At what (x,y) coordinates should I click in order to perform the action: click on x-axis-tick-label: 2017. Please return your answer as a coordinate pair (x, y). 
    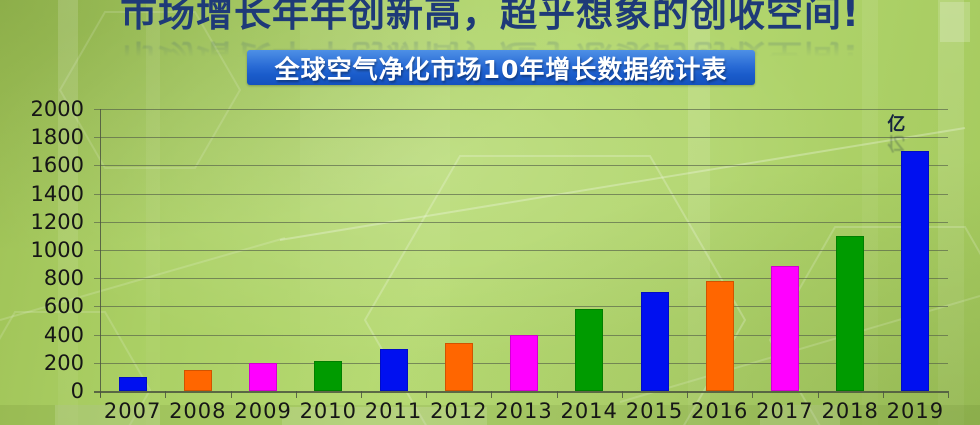
    Looking at the image, I should click on (785, 411).